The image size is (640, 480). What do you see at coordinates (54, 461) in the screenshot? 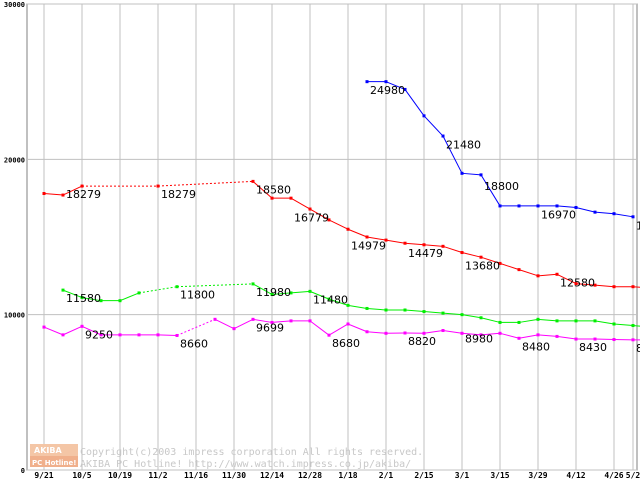
I see `logo-box-bottom` at bounding box center [54, 461].